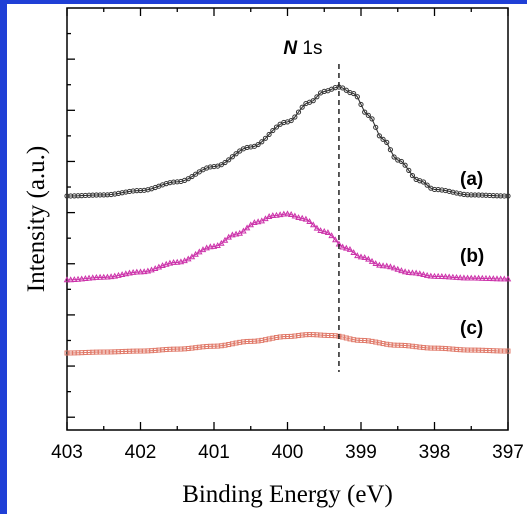 Image resolution: width=527 pixels, height=514 pixels. I want to click on series-label-1: (a), so click(471, 179).